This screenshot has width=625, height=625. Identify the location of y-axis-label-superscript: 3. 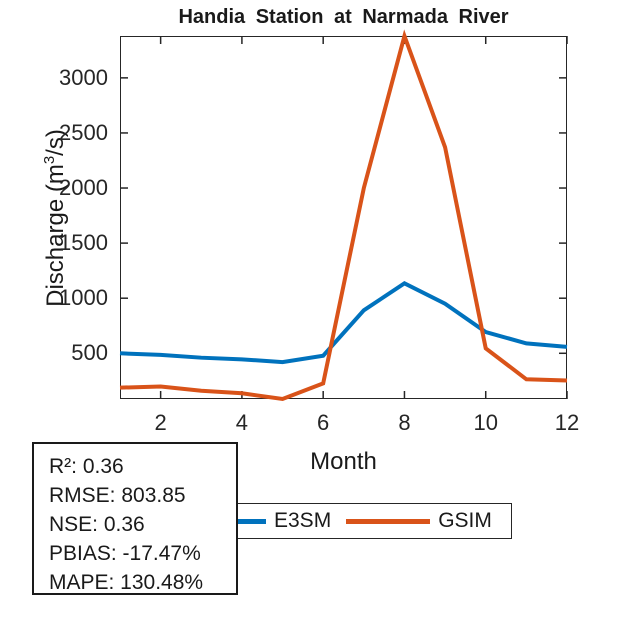
(49, 160).